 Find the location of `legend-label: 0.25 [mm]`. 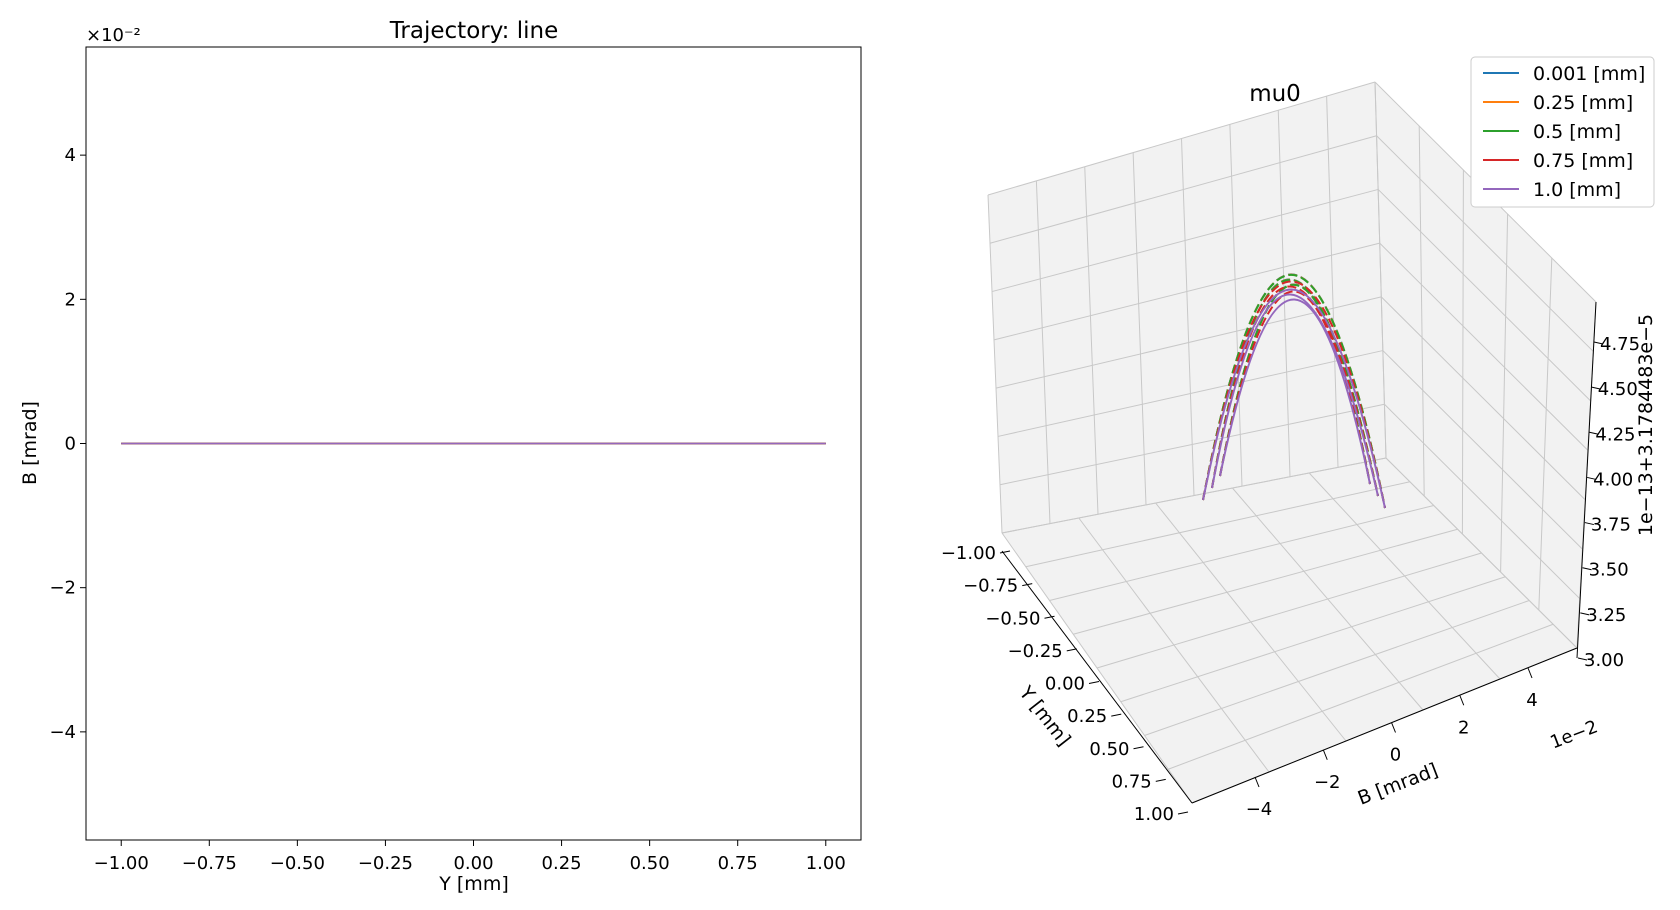

legend-label: 0.25 [mm] is located at coordinates (1583, 103).